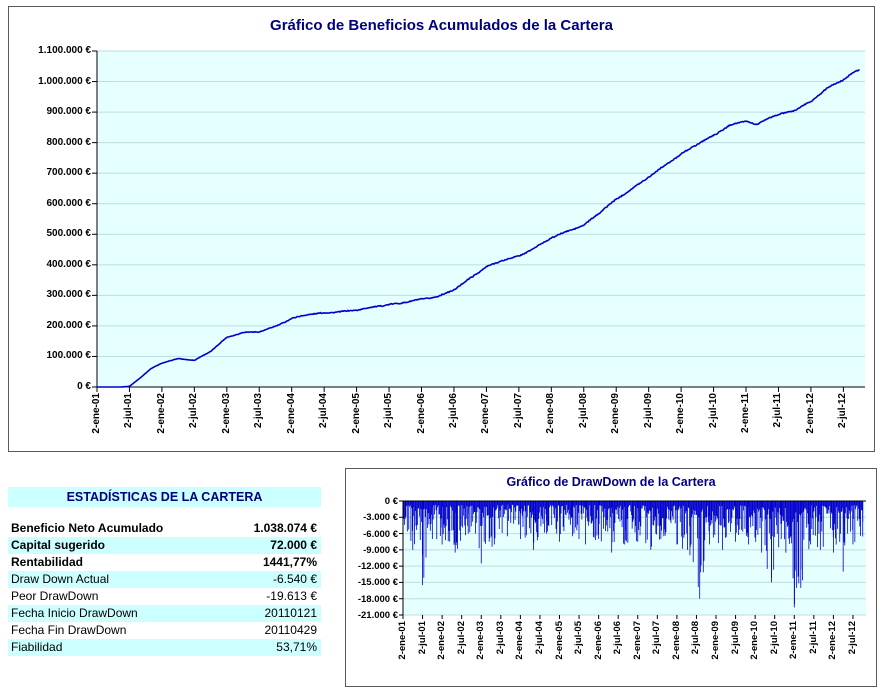 This screenshot has width=885, height=689. Describe the element at coordinates (96, 413) in the screenshot. I see `equity-x-tick-label: 2-ene-01` at that location.